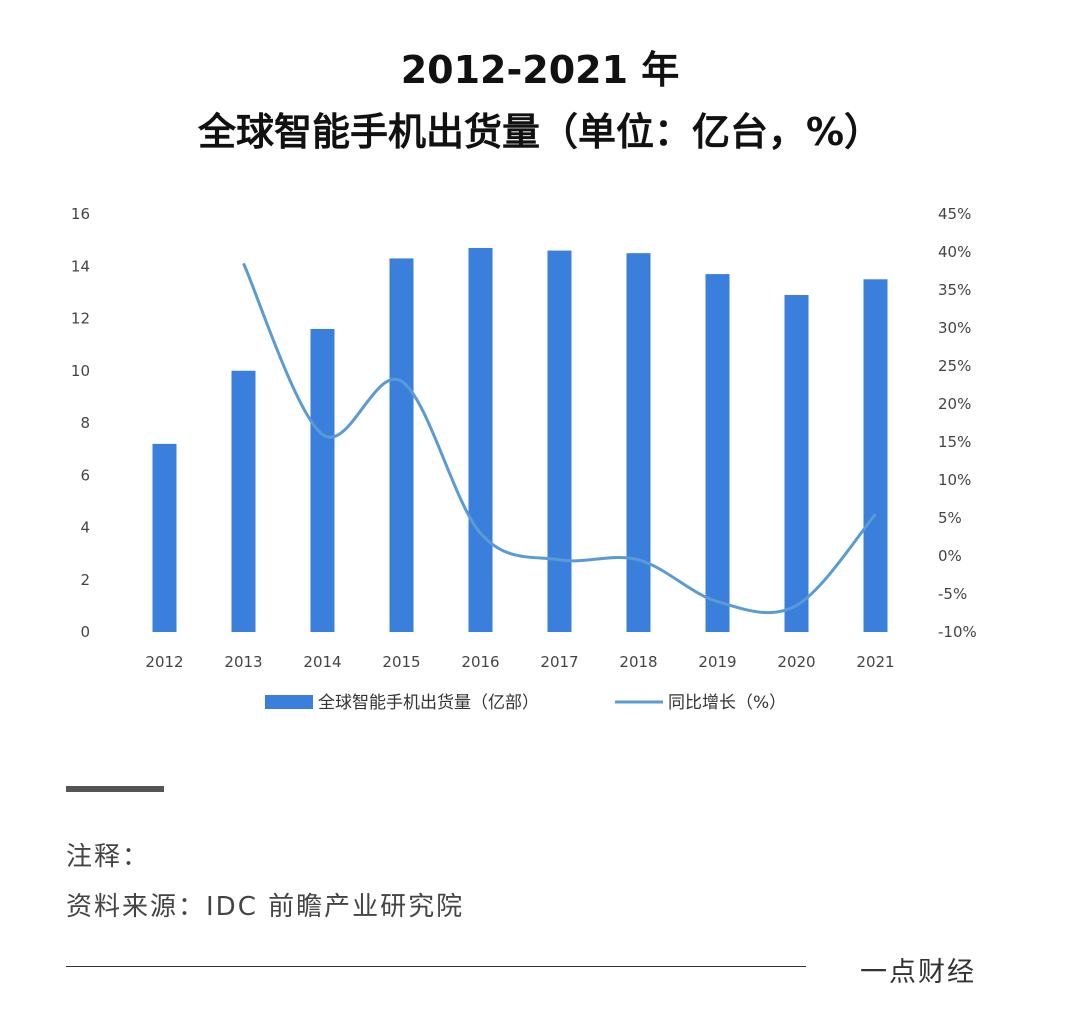 Image resolution: width=1080 pixels, height=1023 pixels. What do you see at coordinates (85, 423) in the screenshot?
I see `y-left-tick-label: 8` at bounding box center [85, 423].